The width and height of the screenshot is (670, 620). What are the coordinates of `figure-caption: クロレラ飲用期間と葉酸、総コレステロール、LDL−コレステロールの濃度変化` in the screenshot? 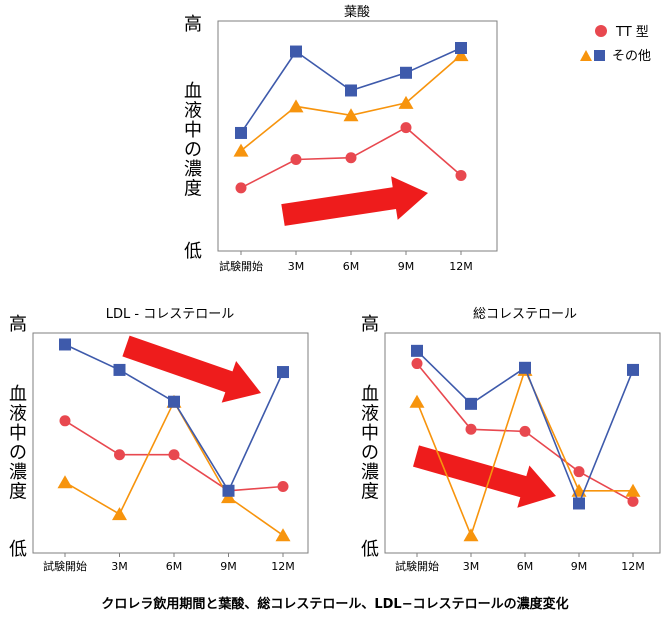 It's located at (334, 604).